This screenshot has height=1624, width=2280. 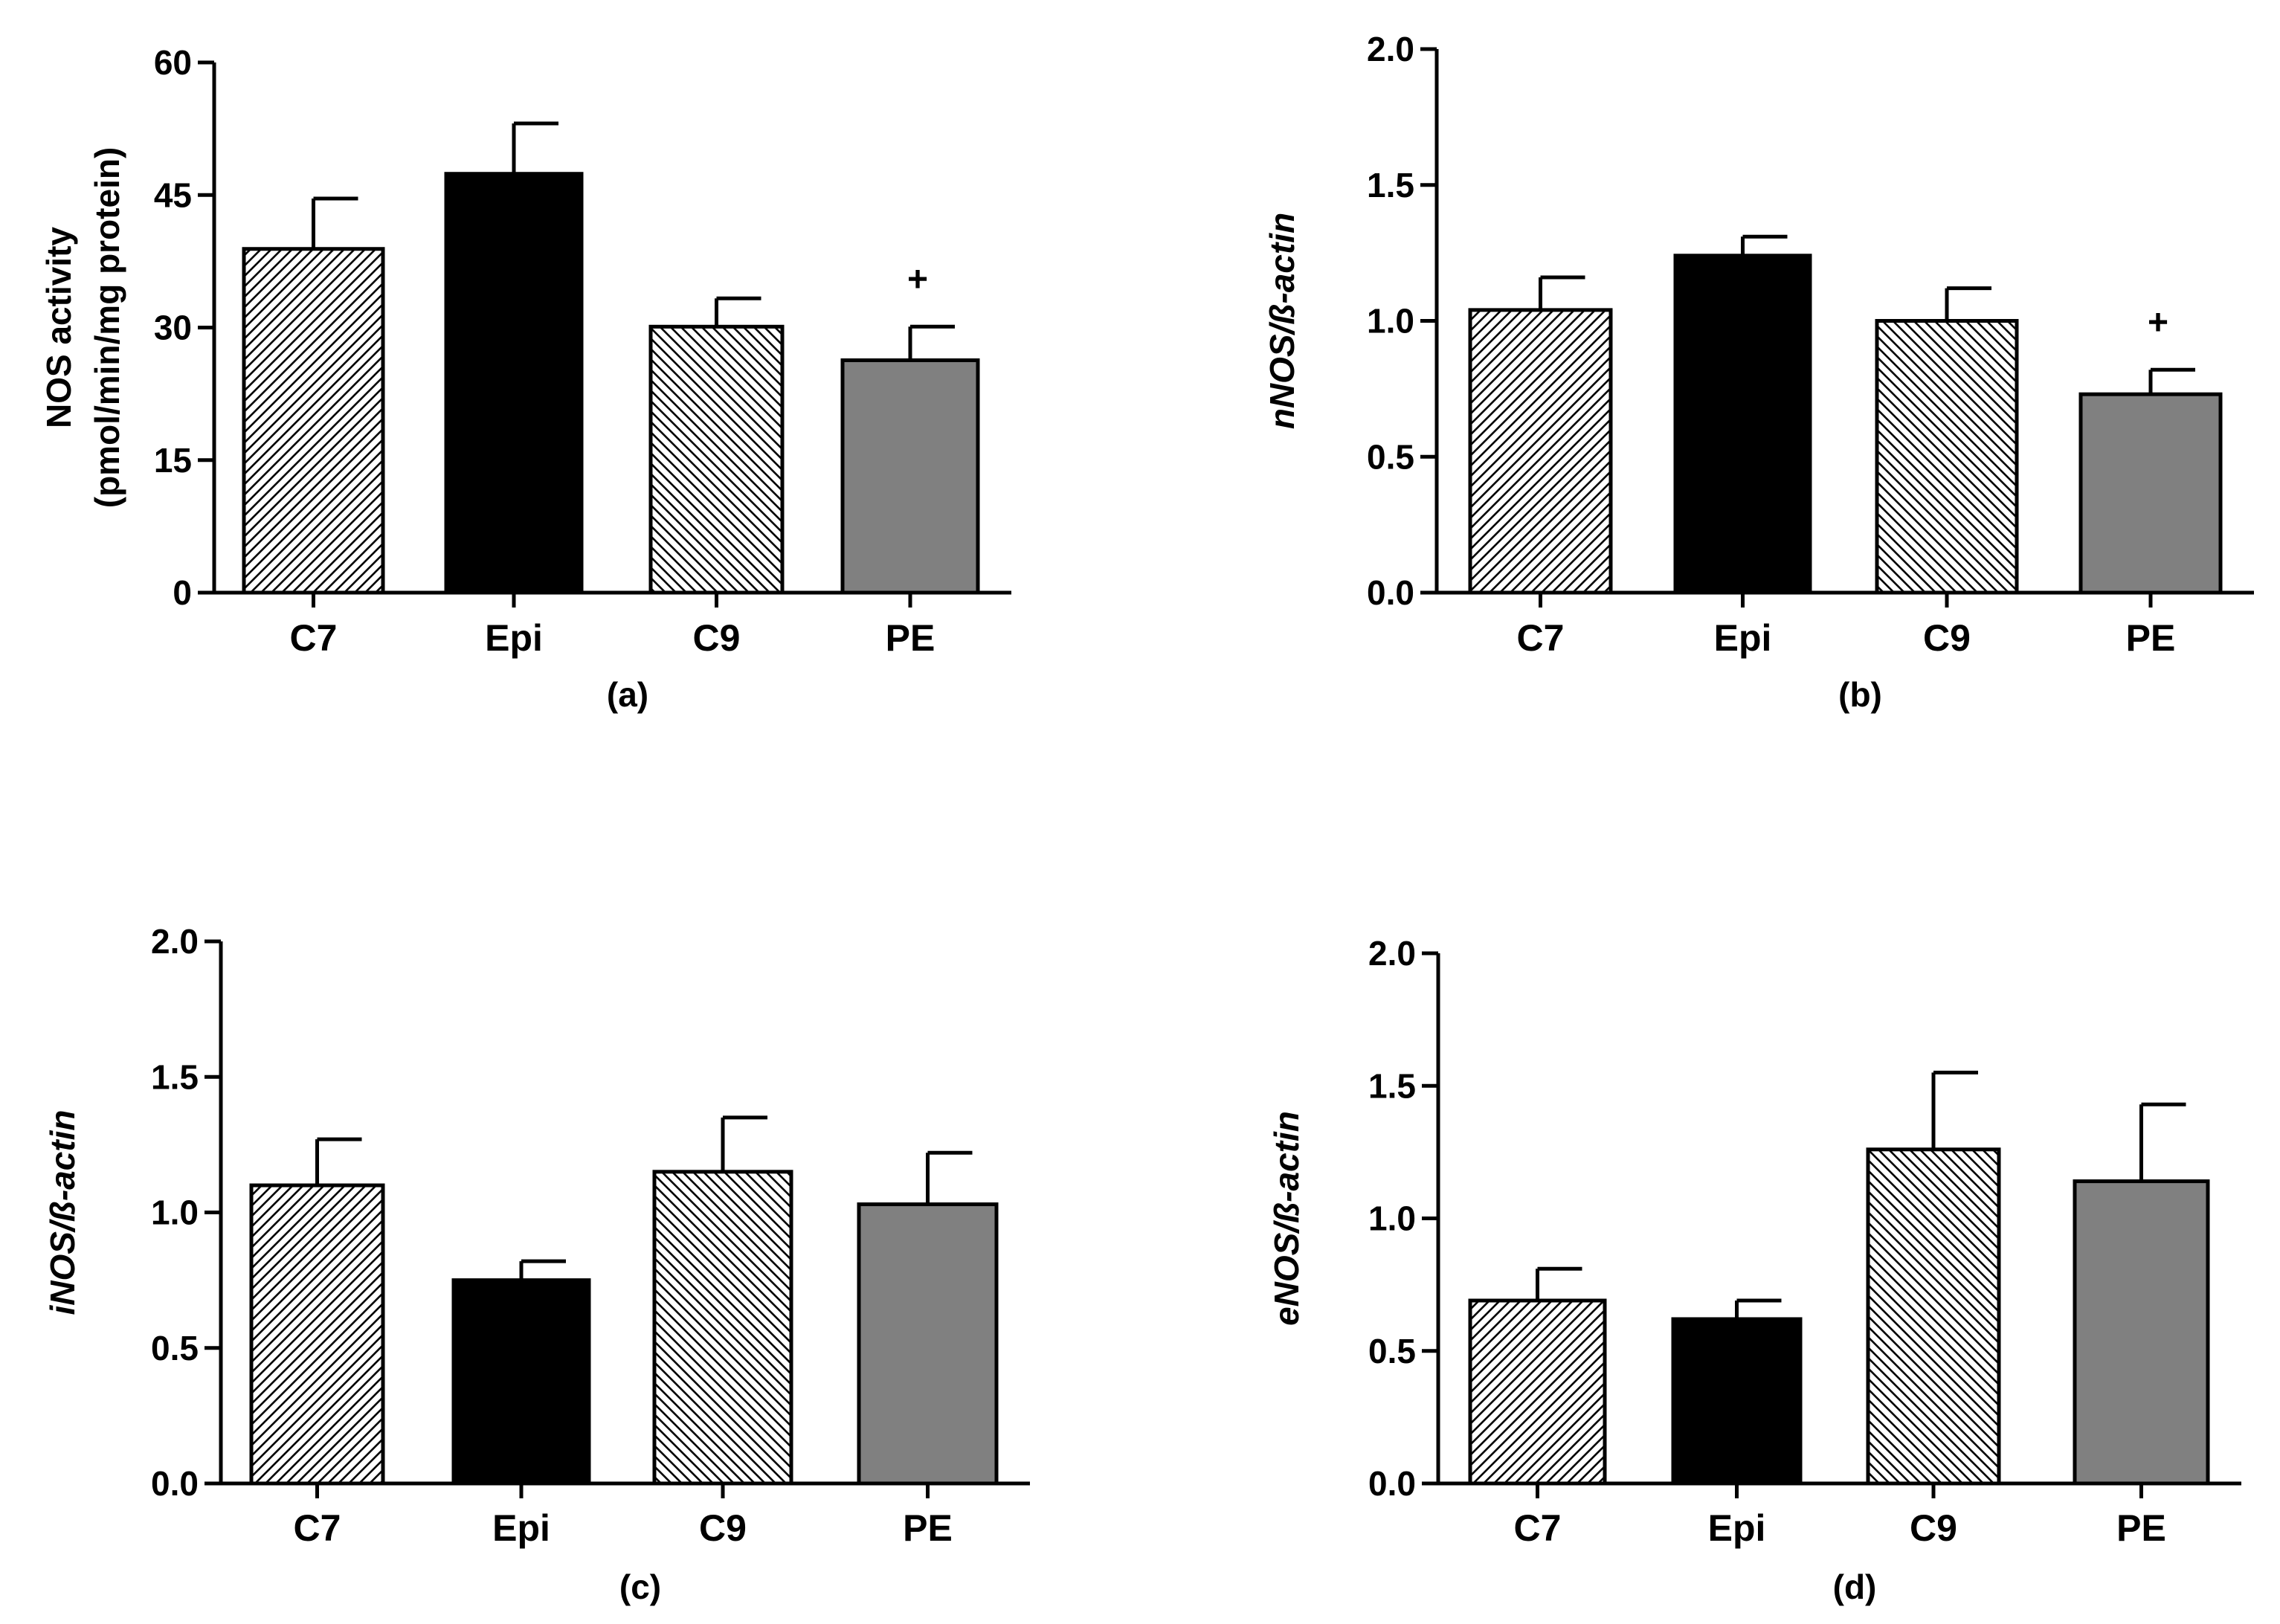 I want to click on y-axis-label: (pmol/min/mg protein), so click(x=107, y=328).